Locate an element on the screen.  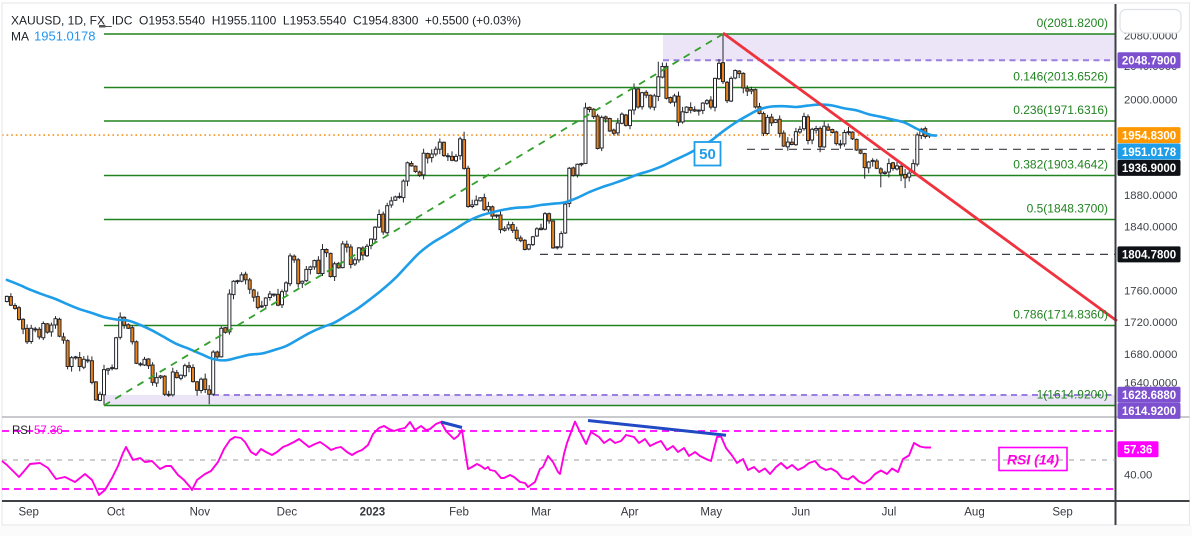
svg-text: Oct is located at coordinates (116, 513).